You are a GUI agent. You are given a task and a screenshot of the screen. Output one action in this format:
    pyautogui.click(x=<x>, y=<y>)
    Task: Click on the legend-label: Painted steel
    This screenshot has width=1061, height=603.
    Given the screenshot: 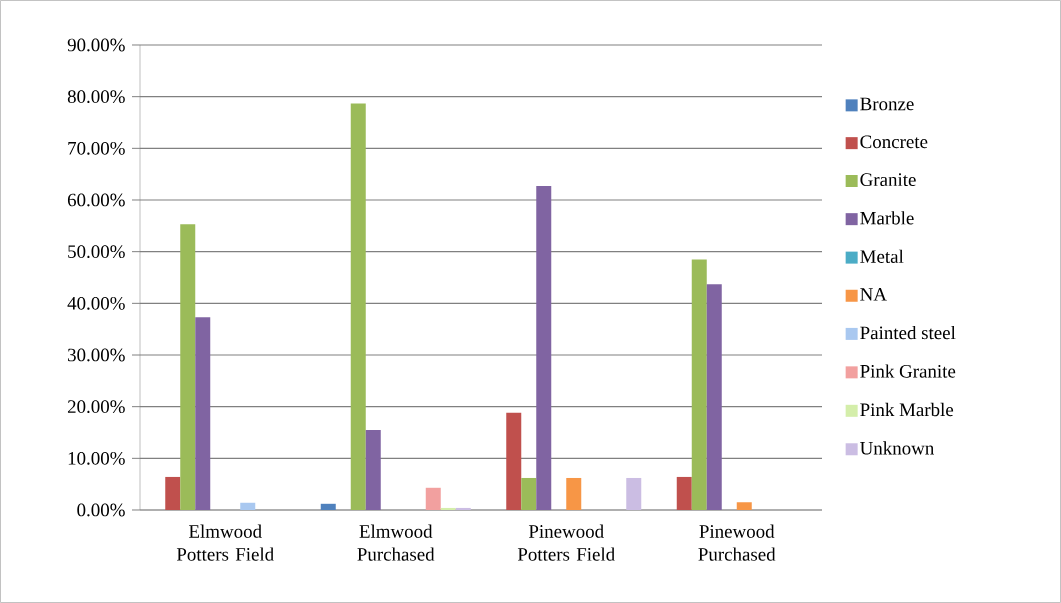 What is the action you would take?
    pyautogui.click(x=908, y=332)
    